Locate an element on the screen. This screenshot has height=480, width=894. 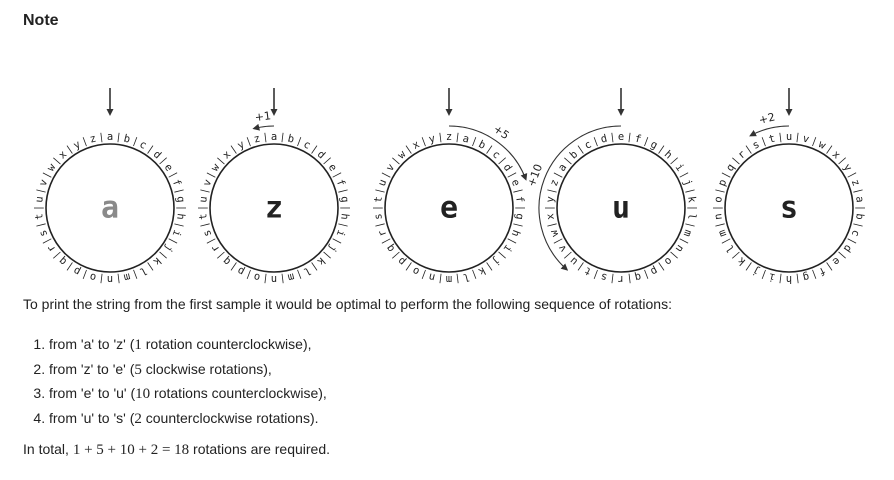
ring-letter: d is located at coordinates (604, 138).